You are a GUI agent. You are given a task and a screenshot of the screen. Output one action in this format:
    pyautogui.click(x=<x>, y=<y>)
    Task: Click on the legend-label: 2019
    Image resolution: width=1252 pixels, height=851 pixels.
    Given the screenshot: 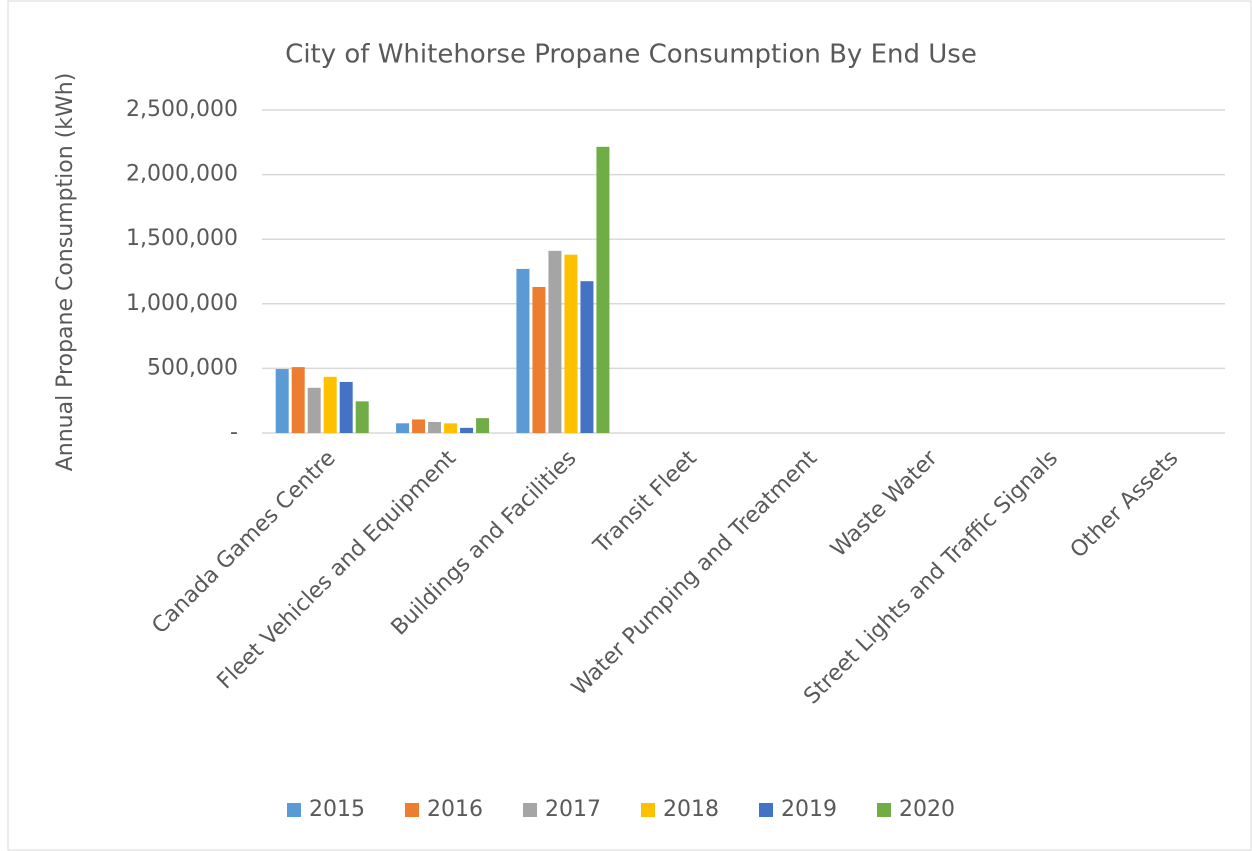 What is the action you would take?
    pyautogui.click(x=809, y=809)
    